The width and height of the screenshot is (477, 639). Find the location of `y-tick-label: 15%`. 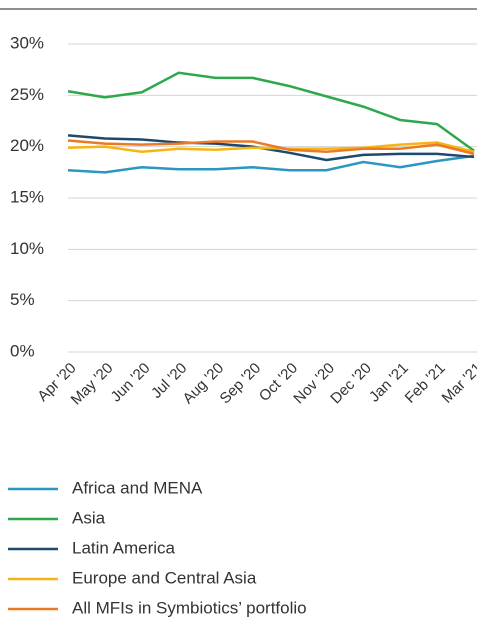

y-tick-label: 15% is located at coordinates (27, 196).